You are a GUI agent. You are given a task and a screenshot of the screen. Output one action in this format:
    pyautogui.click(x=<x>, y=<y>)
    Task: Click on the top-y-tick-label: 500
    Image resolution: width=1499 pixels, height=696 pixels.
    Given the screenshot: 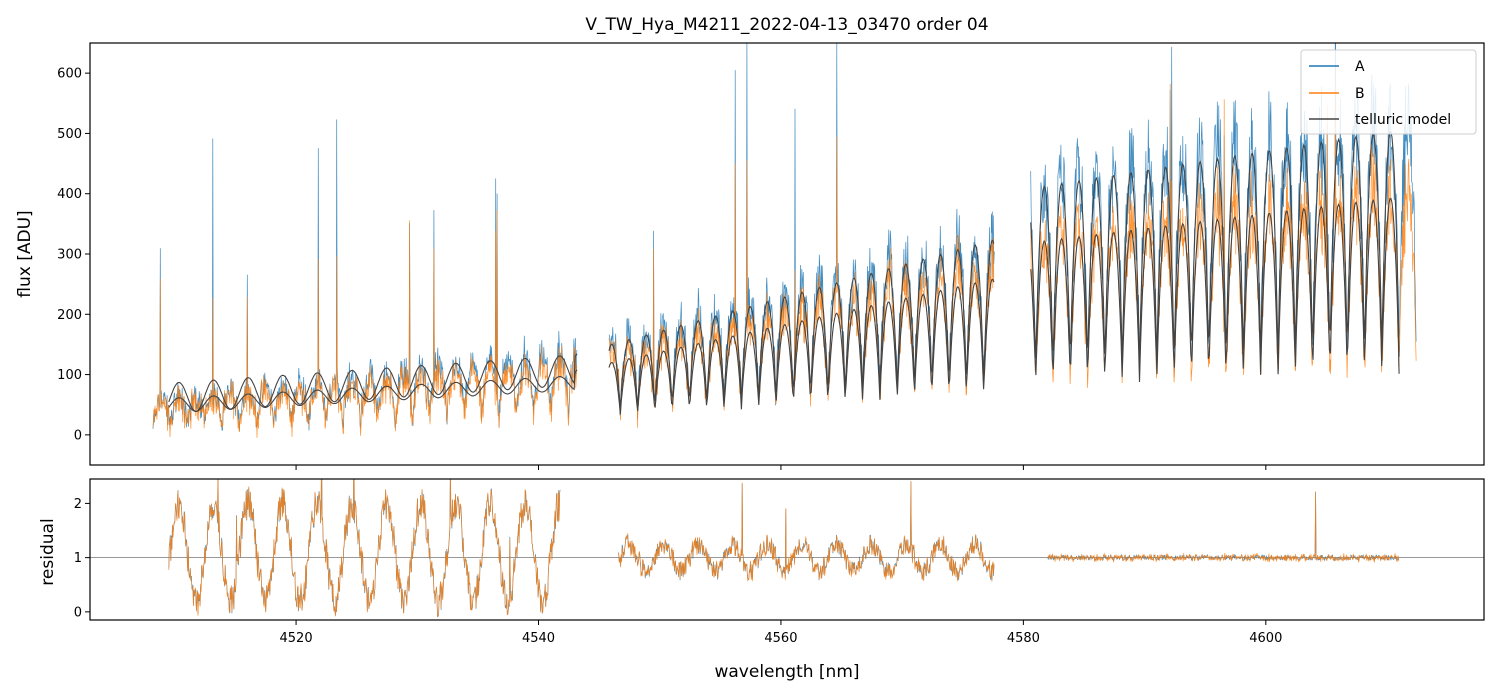 What is the action you would take?
    pyautogui.click(x=69, y=134)
    